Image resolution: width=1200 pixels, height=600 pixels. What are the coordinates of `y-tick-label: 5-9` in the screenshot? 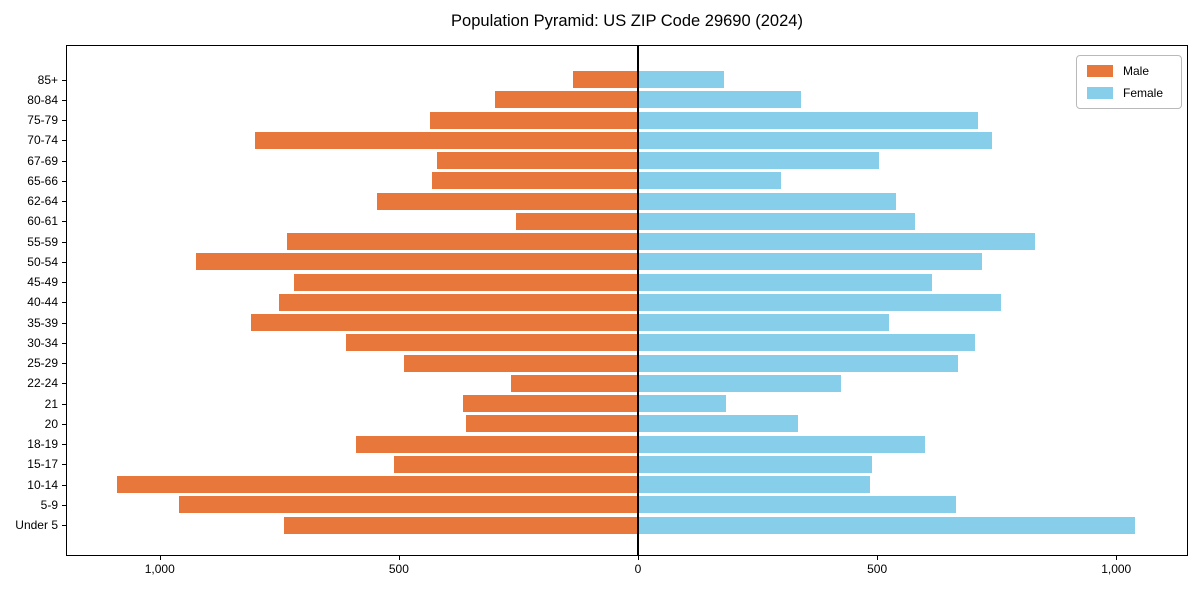 It's located at (49, 504).